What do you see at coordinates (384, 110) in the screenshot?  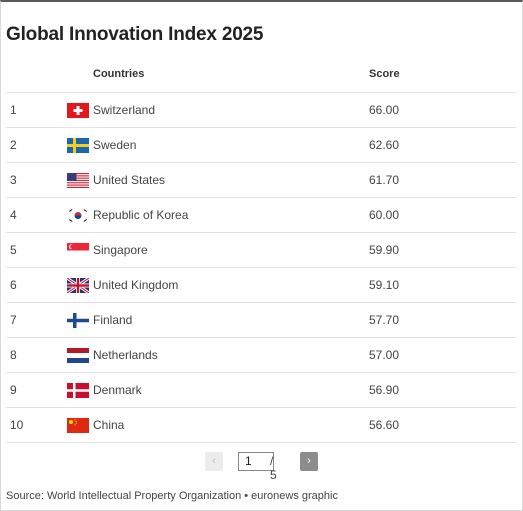 I see `score-cell: 66.00` at bounding box center [384, 110].